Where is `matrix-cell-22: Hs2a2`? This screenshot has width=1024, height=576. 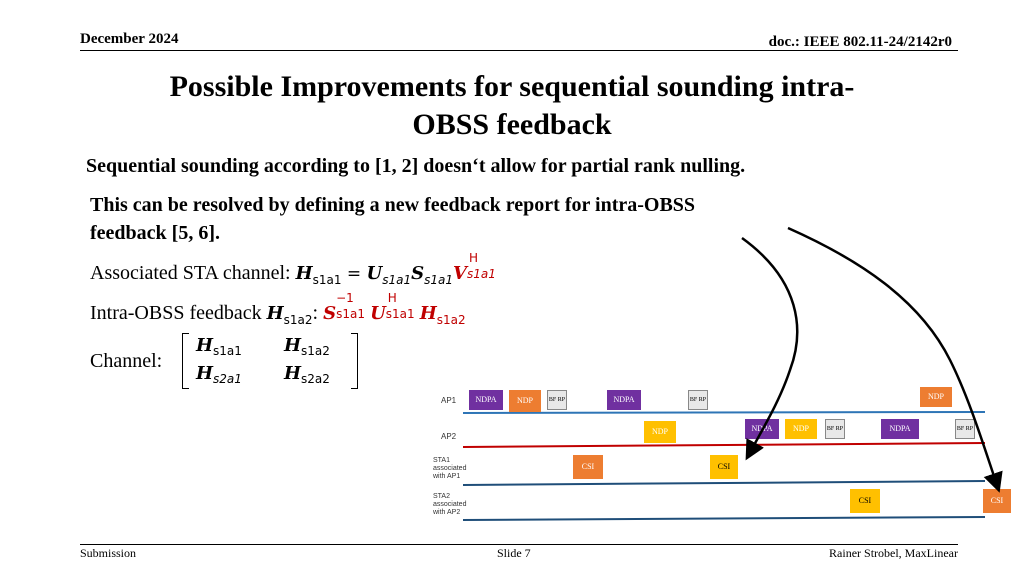
matrix-cell-22: Hs2a2 is located at coordinates (307, 375).